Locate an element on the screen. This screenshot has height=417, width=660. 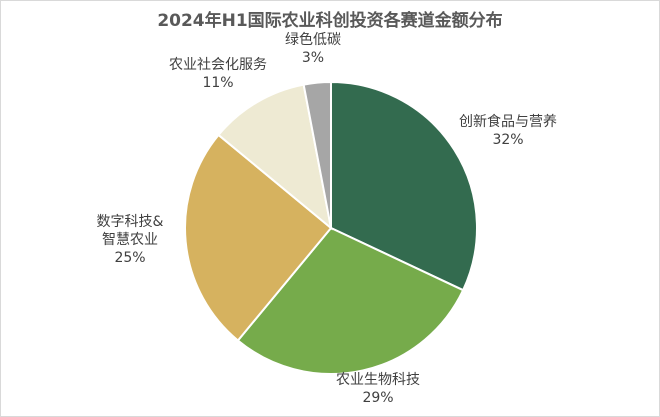
slice-value-label: 11% is located at coordinates (217, 83).